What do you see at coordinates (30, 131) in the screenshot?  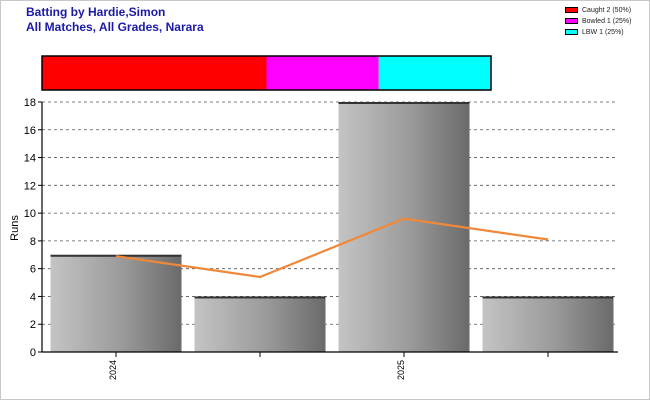 I see `y-tick-label-8: 16` at bounding box center [30, 131].